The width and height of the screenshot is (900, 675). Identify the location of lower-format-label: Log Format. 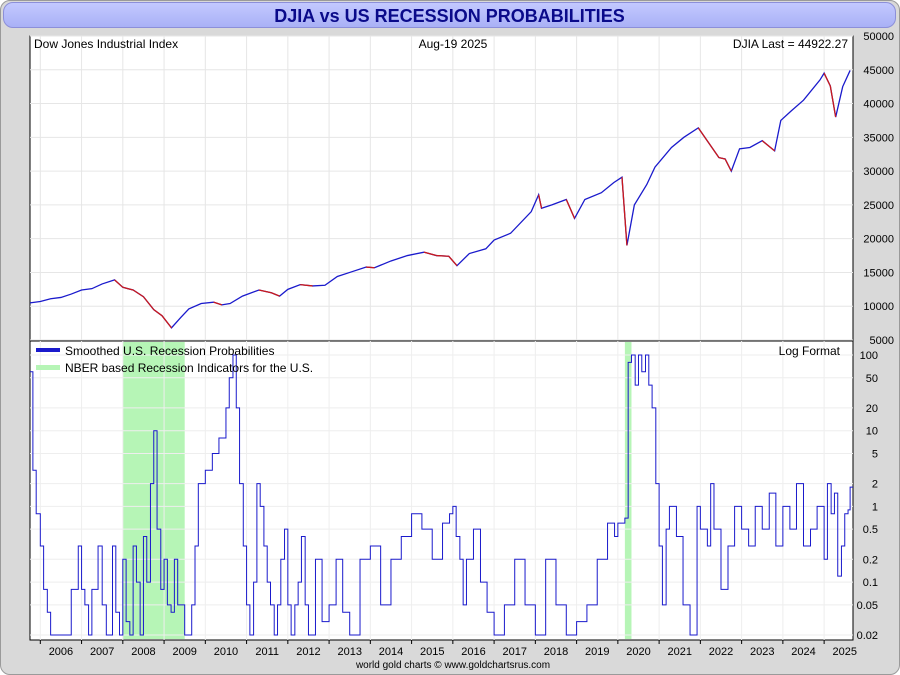
(810, 351).